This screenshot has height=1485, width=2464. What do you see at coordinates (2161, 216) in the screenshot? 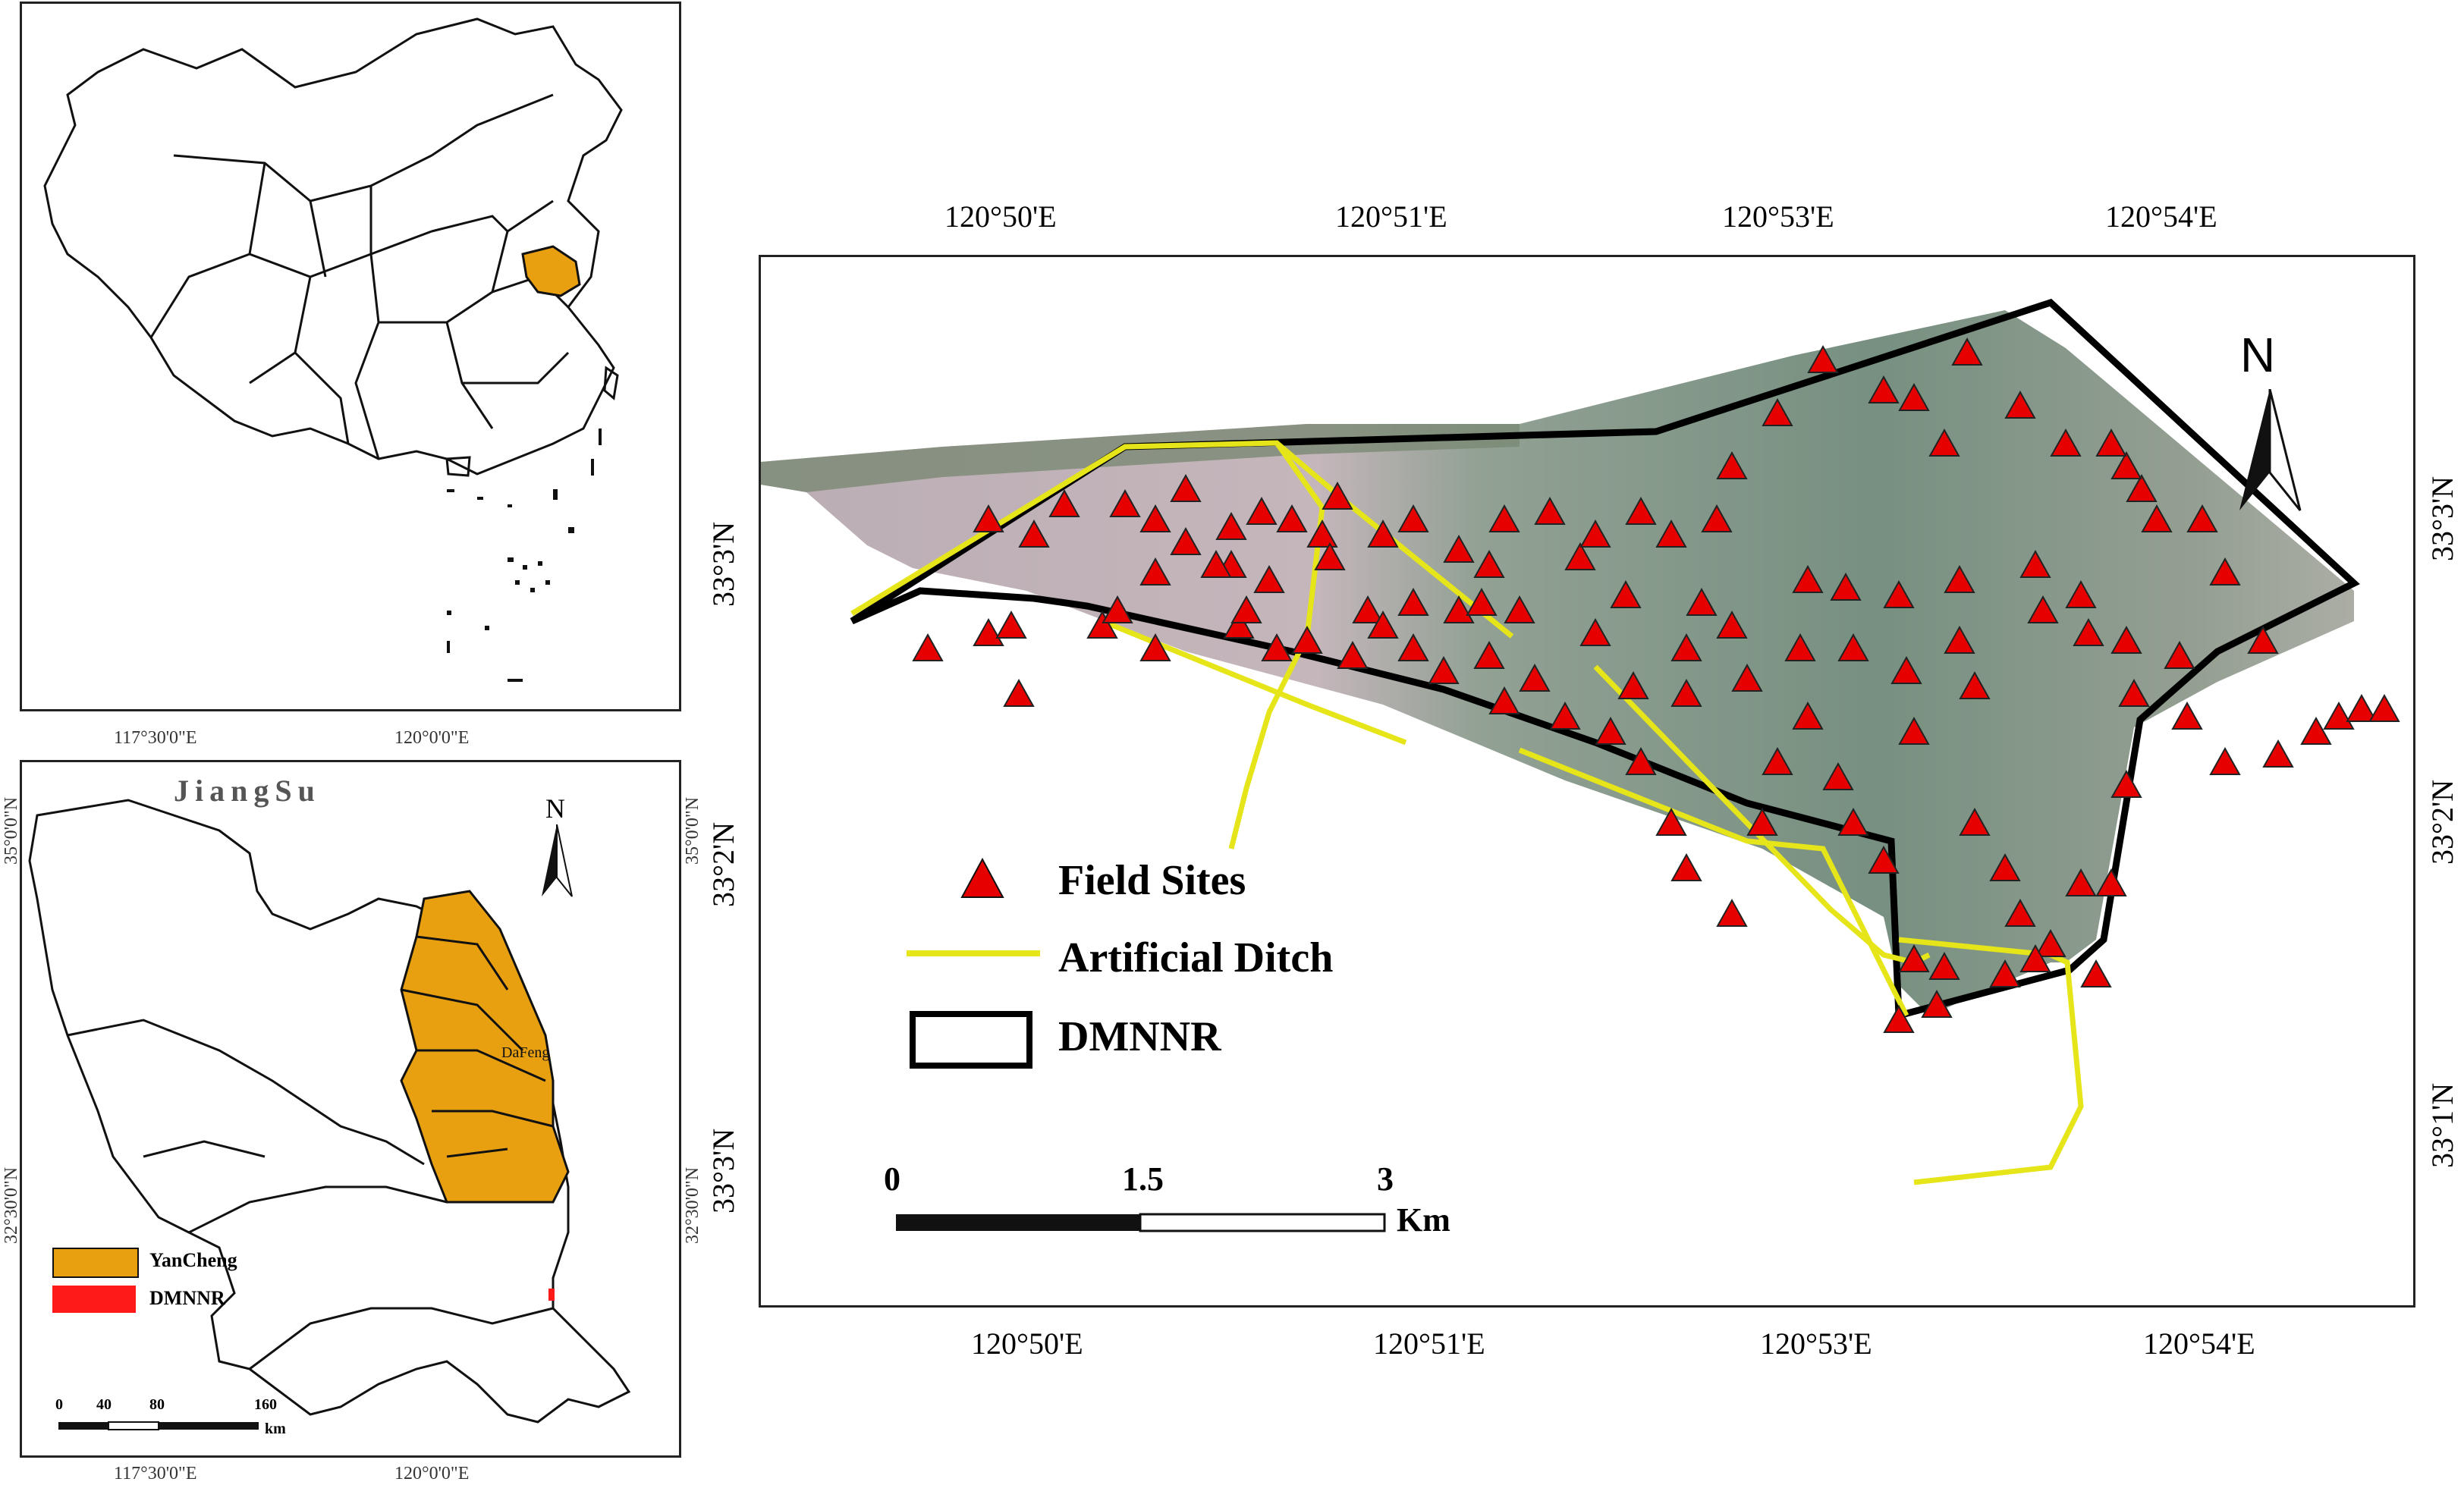
I see `lon-tick-top-4: 120°54'E` at bounding box center [2161, 216].